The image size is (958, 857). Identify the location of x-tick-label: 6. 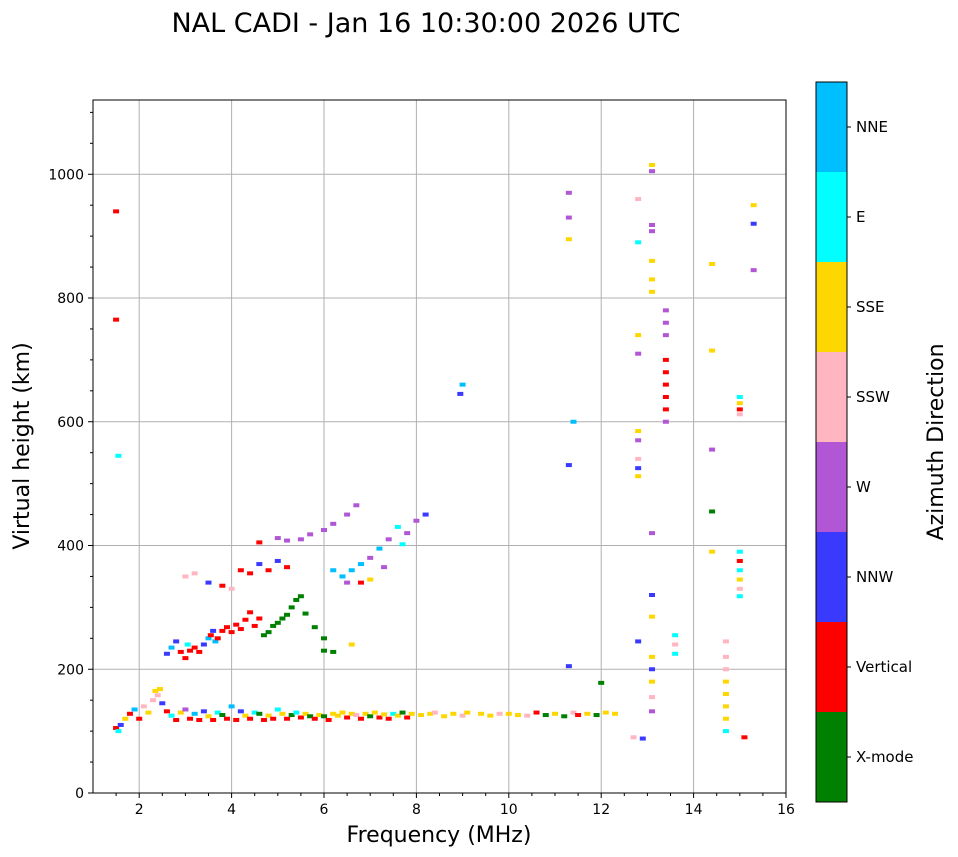
(324, 810).